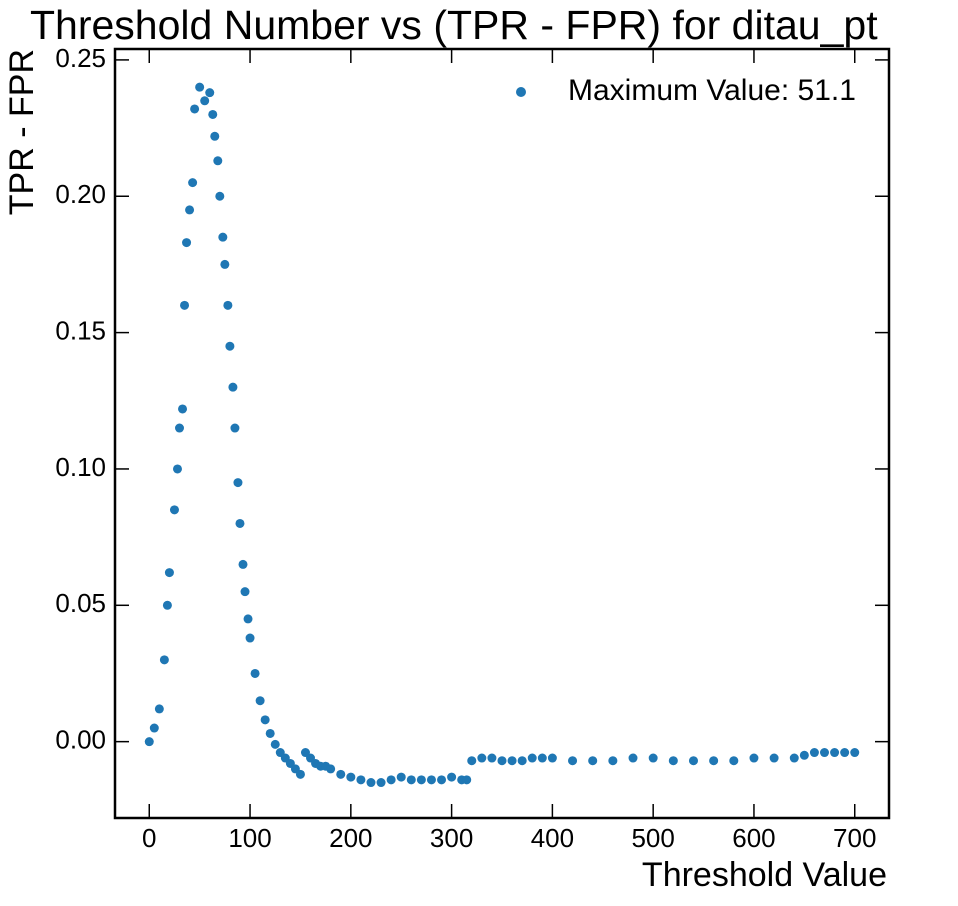  What do you see at coordinates (521, 92) in the screenshot?
I see `legend-marker` at bounding box center [521, 92].